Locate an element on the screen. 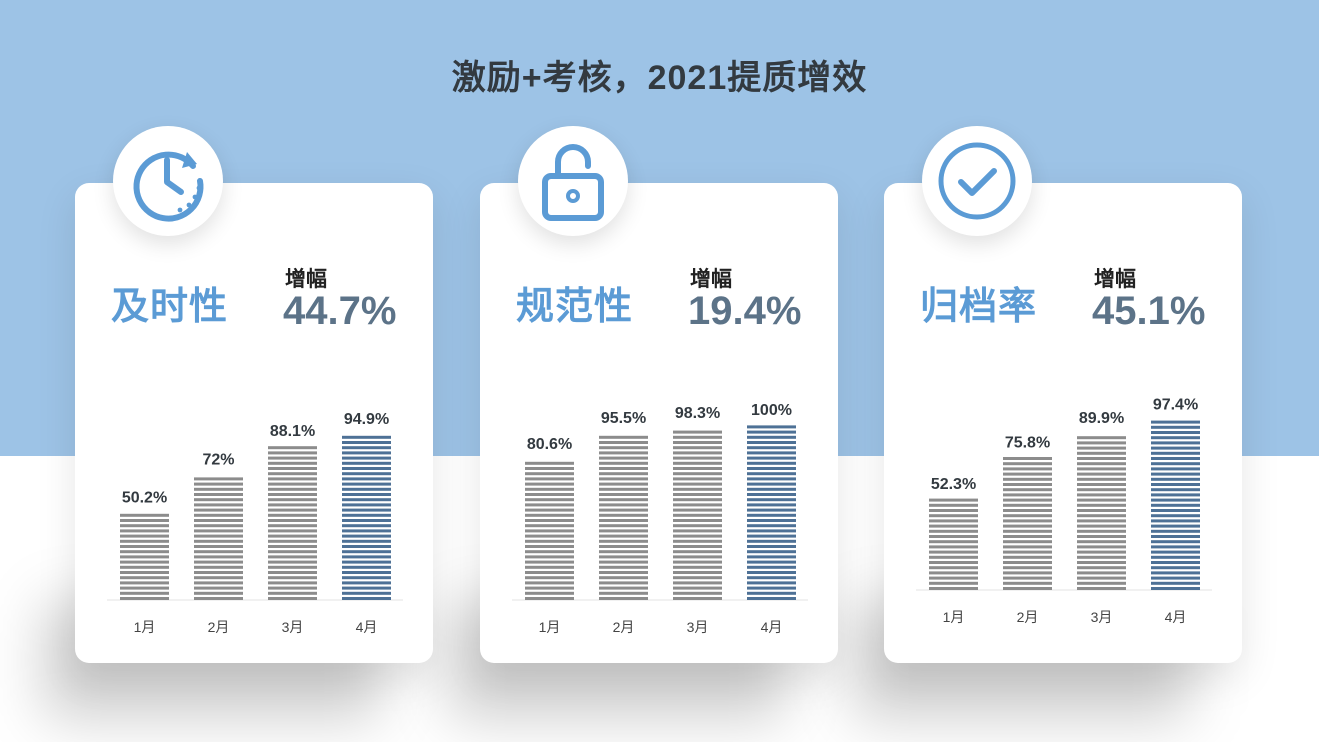 This screenshot has width=1319, height=742. data-label: 100% is located at coordinates (771, 410).